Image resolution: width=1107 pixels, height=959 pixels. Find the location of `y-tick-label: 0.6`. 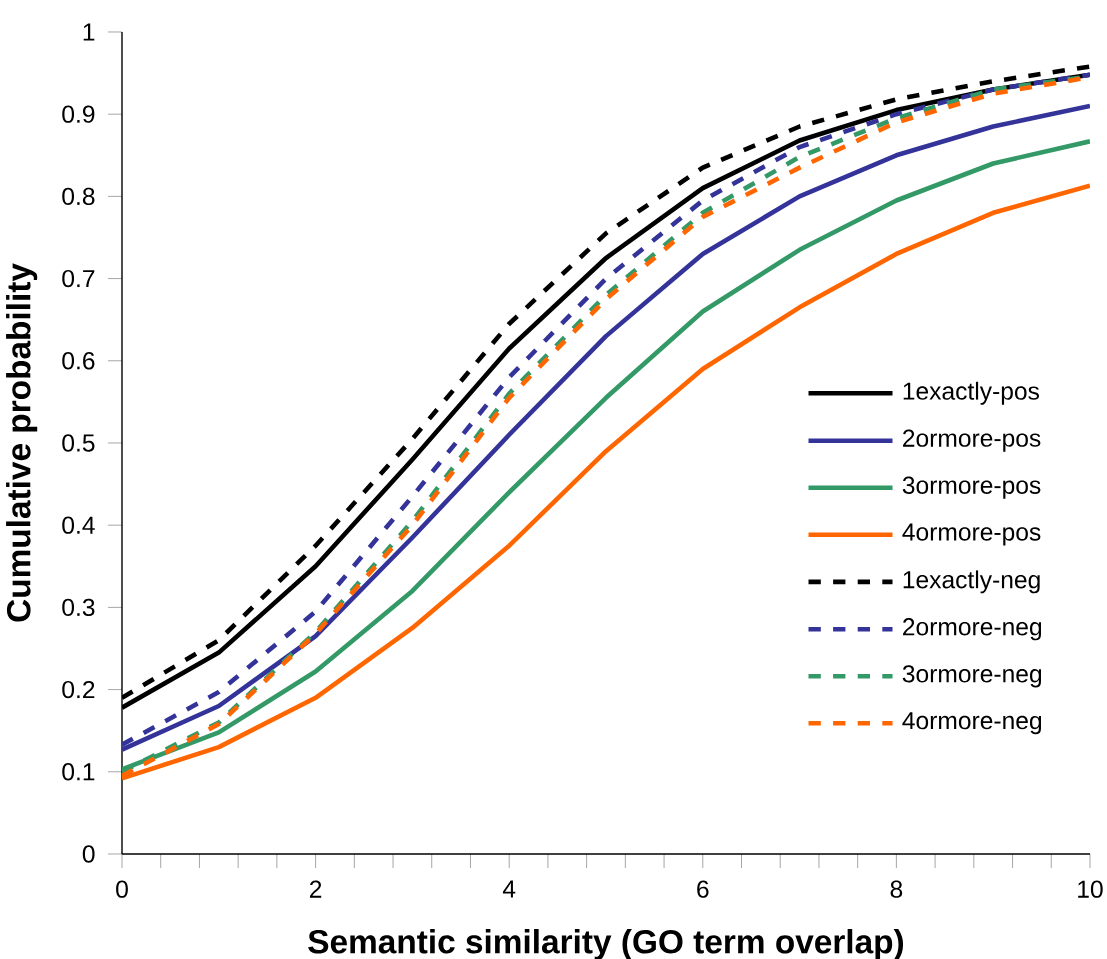

y-tick-label: 0.6 is located at coordinates (78, 361).